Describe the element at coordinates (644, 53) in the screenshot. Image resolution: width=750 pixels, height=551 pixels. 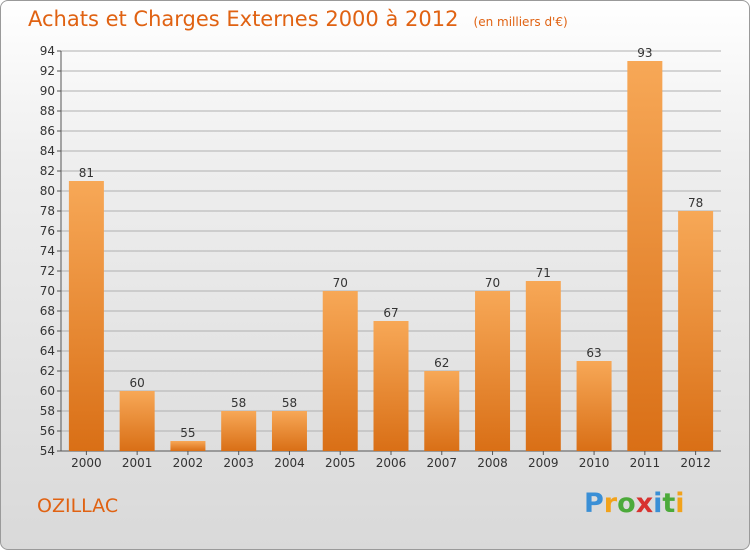
I see `bar-value-label: 93` at that location.